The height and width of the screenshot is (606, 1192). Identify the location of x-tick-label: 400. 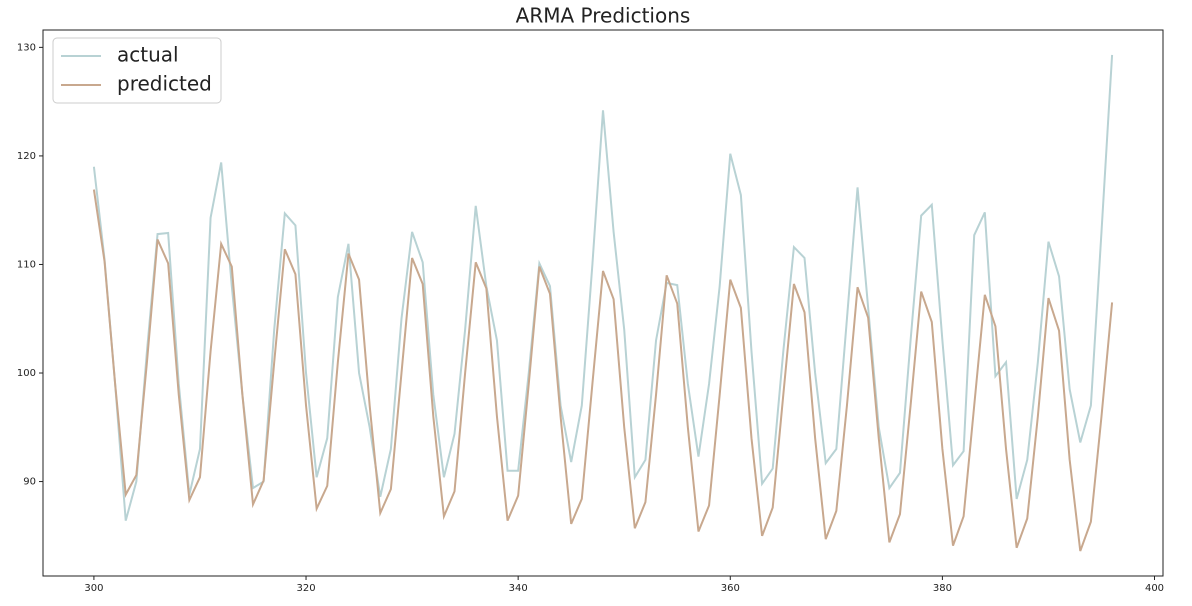
(1154, 588).